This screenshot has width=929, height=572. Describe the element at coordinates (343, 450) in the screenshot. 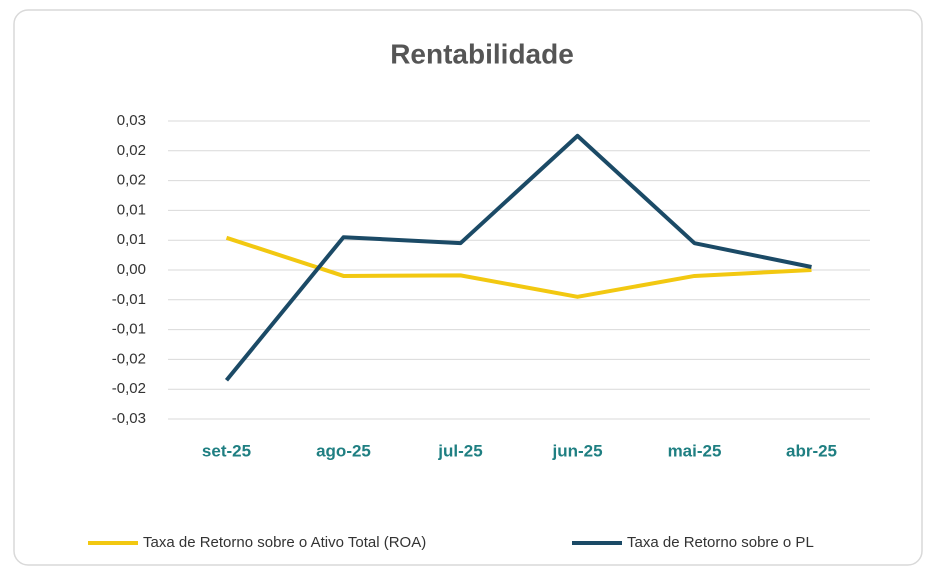

I see `x-tick-label: ago-25` at that location.